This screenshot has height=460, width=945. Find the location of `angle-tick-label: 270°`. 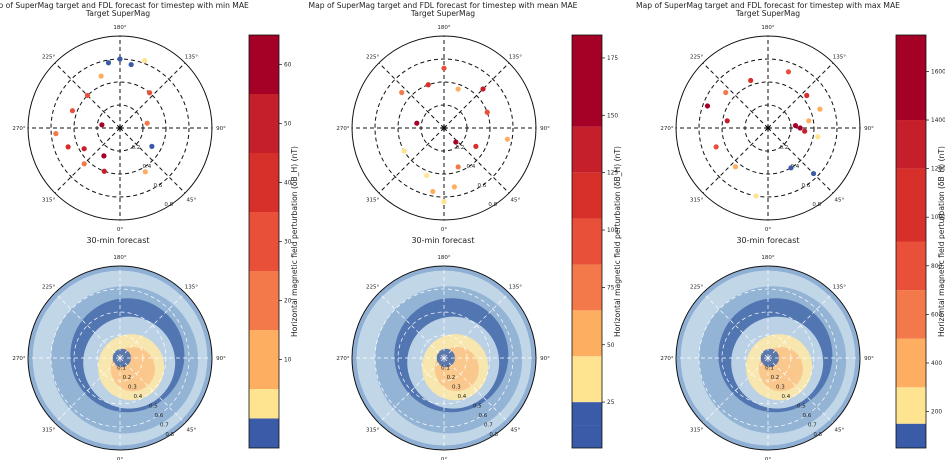

angle-tick-label: 270° is located at coordinates (342, 129).